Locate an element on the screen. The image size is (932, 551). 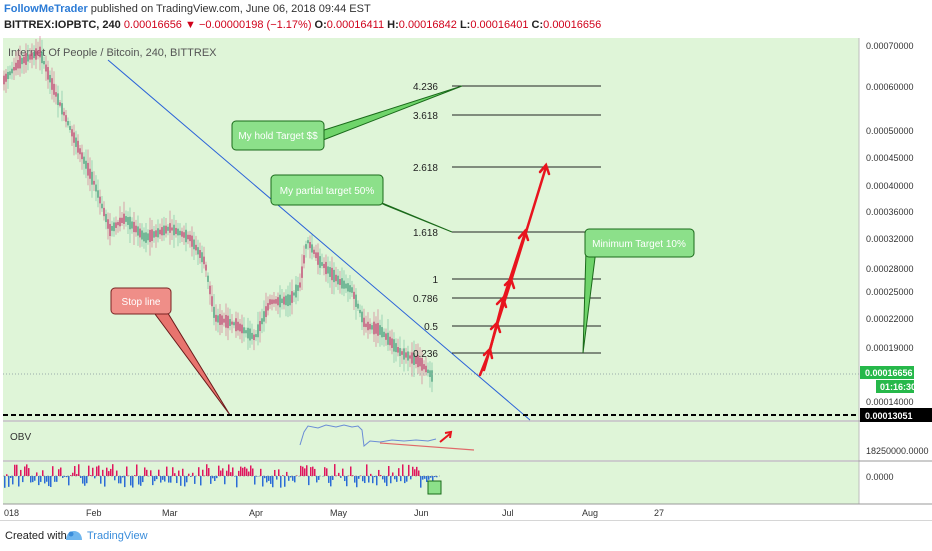
time-tick-label: 27 is located at coordinates (659, 513).